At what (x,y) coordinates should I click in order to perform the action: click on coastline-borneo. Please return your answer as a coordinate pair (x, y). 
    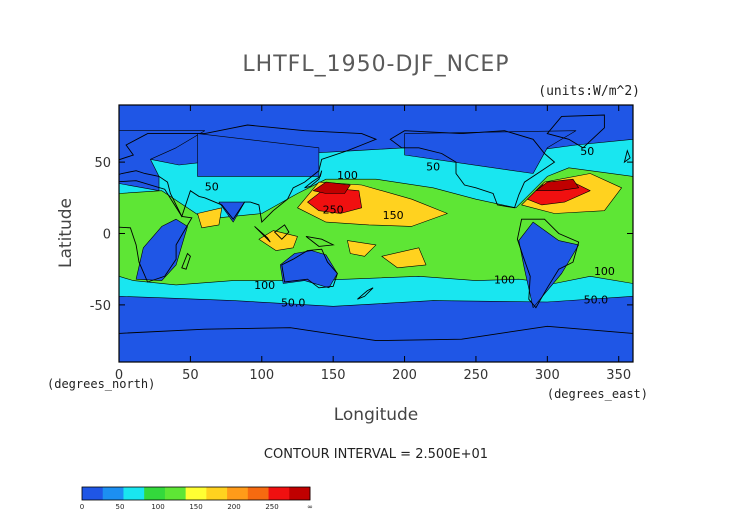
    Looking at the image, I should click on (281, 232).